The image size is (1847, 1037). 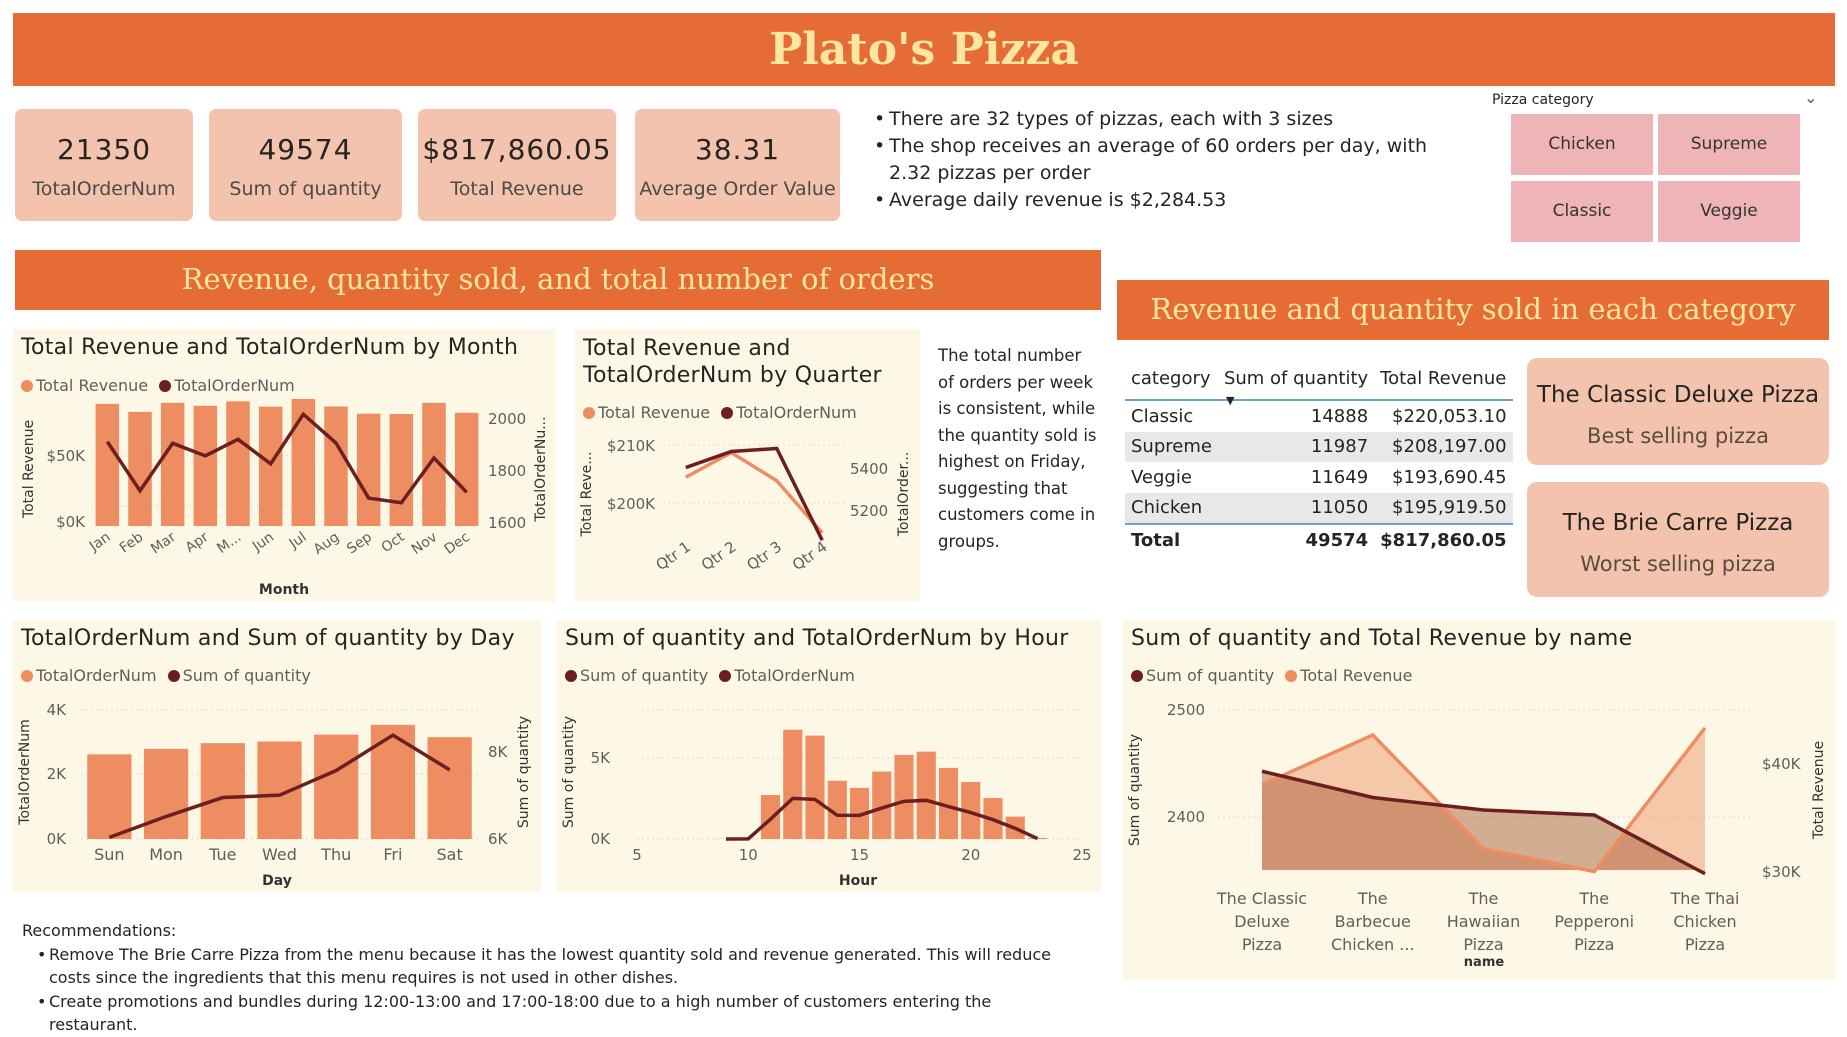 What do you see at coordinates (1171, 416) in the screenshot?
I see `table-cell: Classic` at bounding box center [1171, 416].